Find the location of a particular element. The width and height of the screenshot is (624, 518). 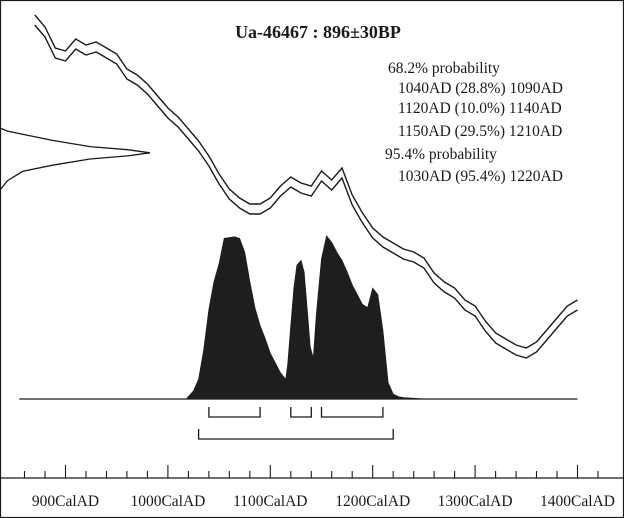

calibrated-distribution-area is located at coordinates (304, 317).